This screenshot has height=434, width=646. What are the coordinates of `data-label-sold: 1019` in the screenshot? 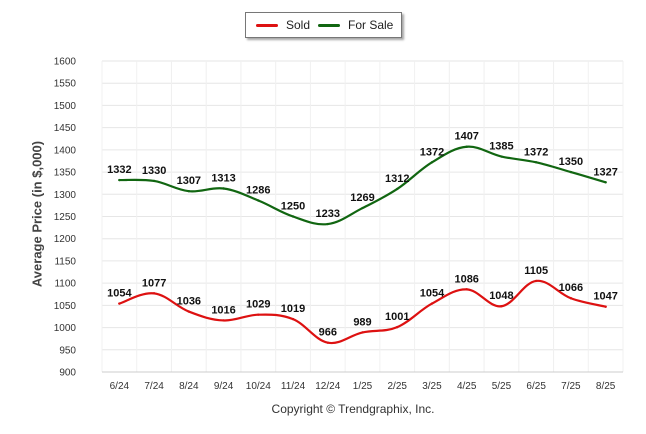 It's located at (293, 309).